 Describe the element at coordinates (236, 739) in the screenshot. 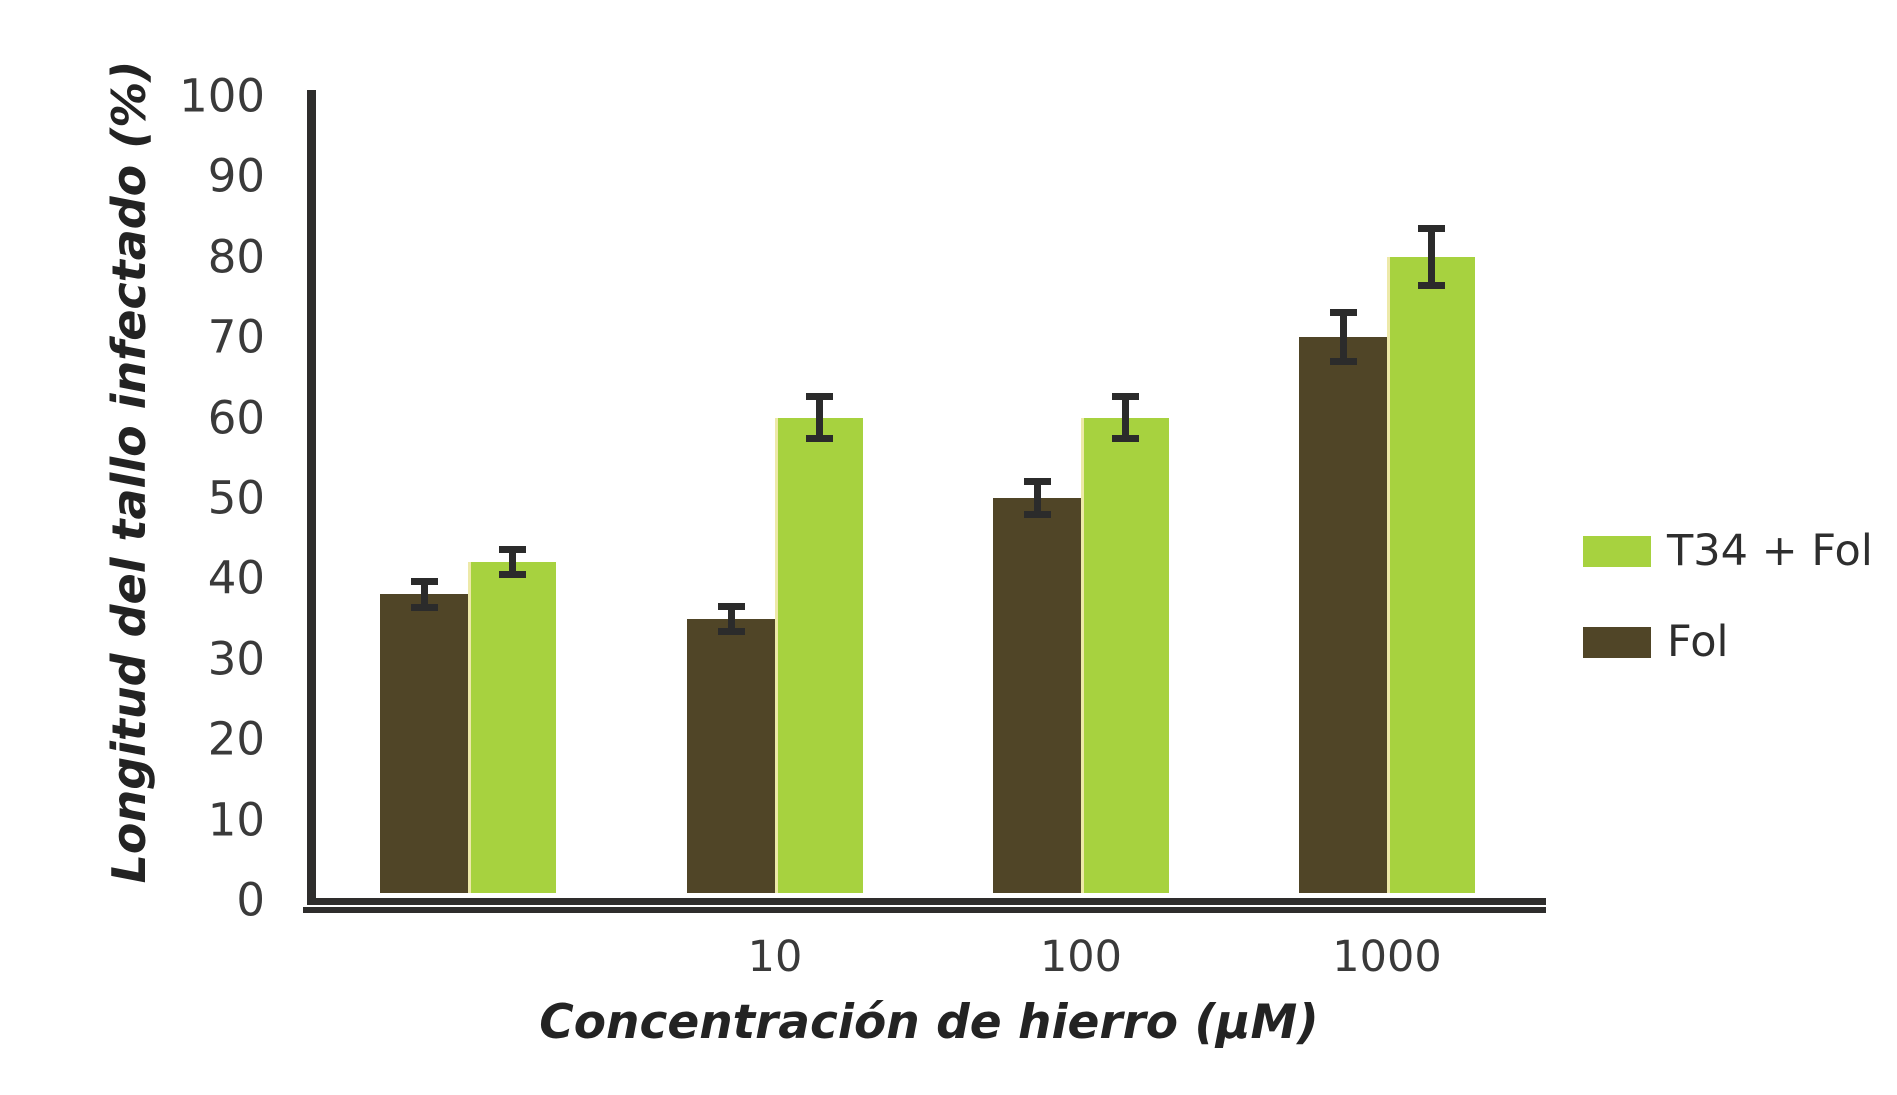

I see `y-tick-label: 20` at that location.